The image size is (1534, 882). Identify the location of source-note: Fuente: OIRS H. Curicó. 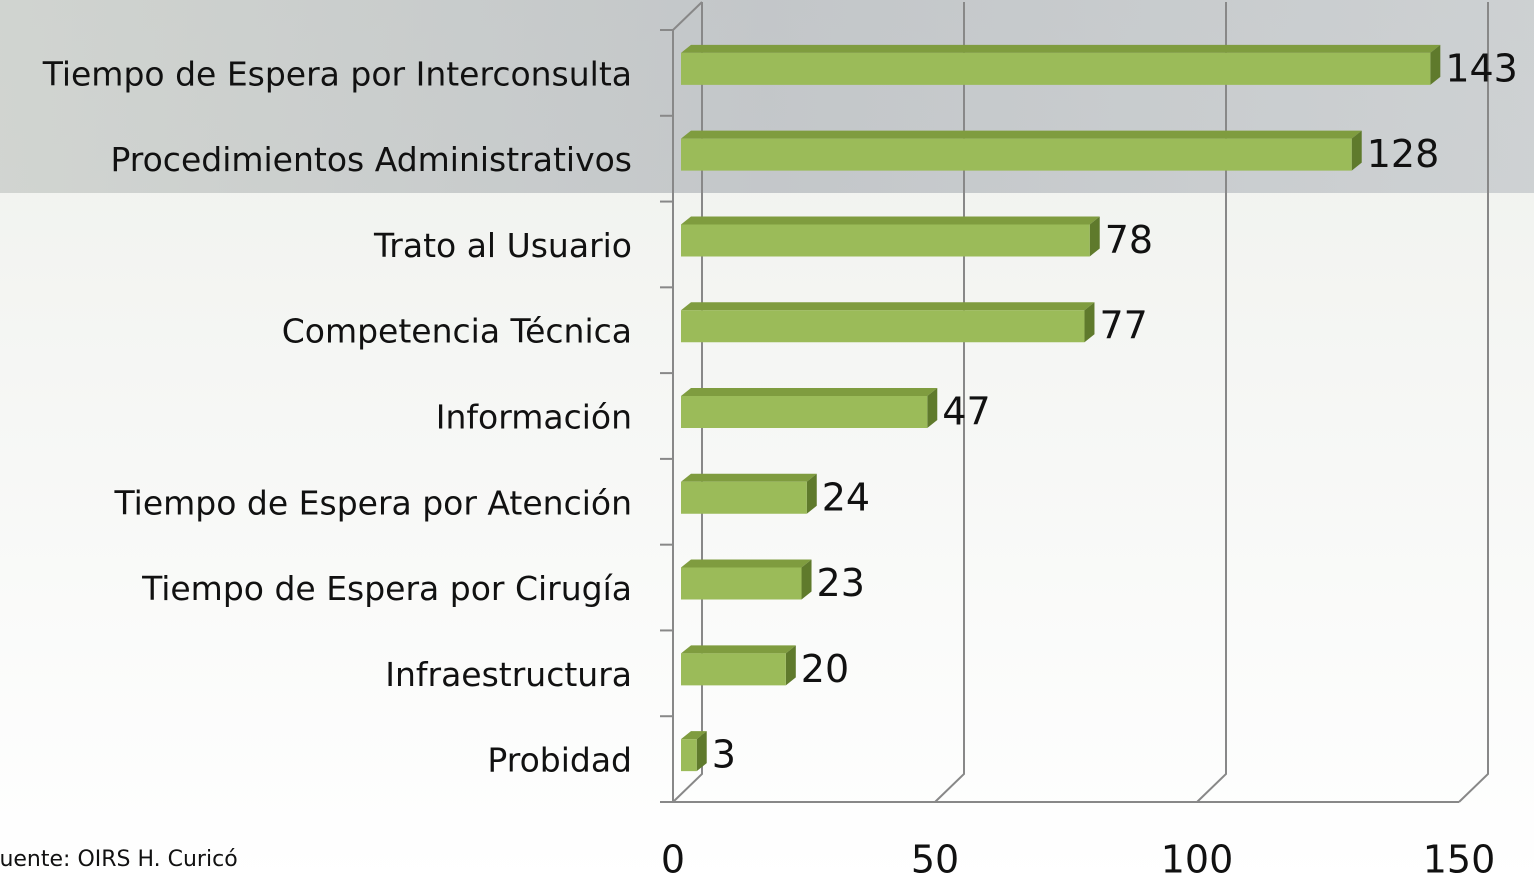
(119, 859).